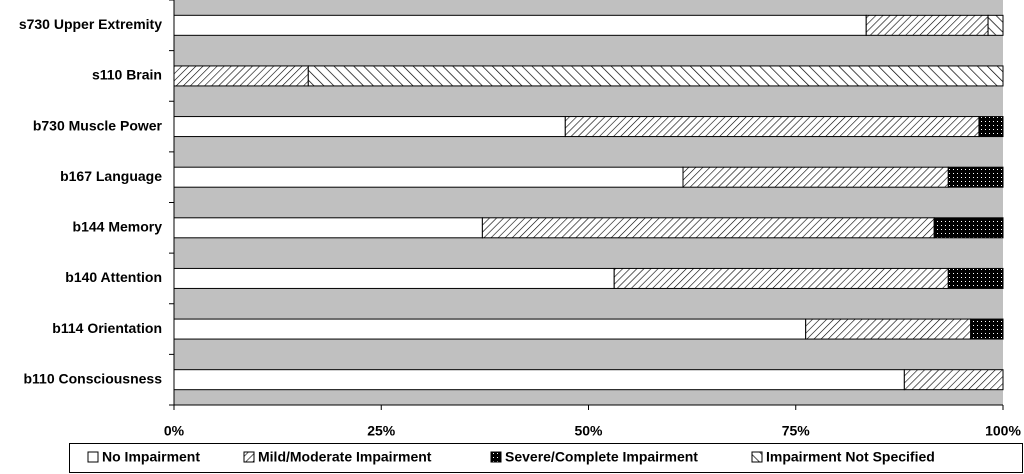  Describe the element at coordinates (850, 457) in the screenshot. I see `legend-label: Impairment Not Specified` at that location.